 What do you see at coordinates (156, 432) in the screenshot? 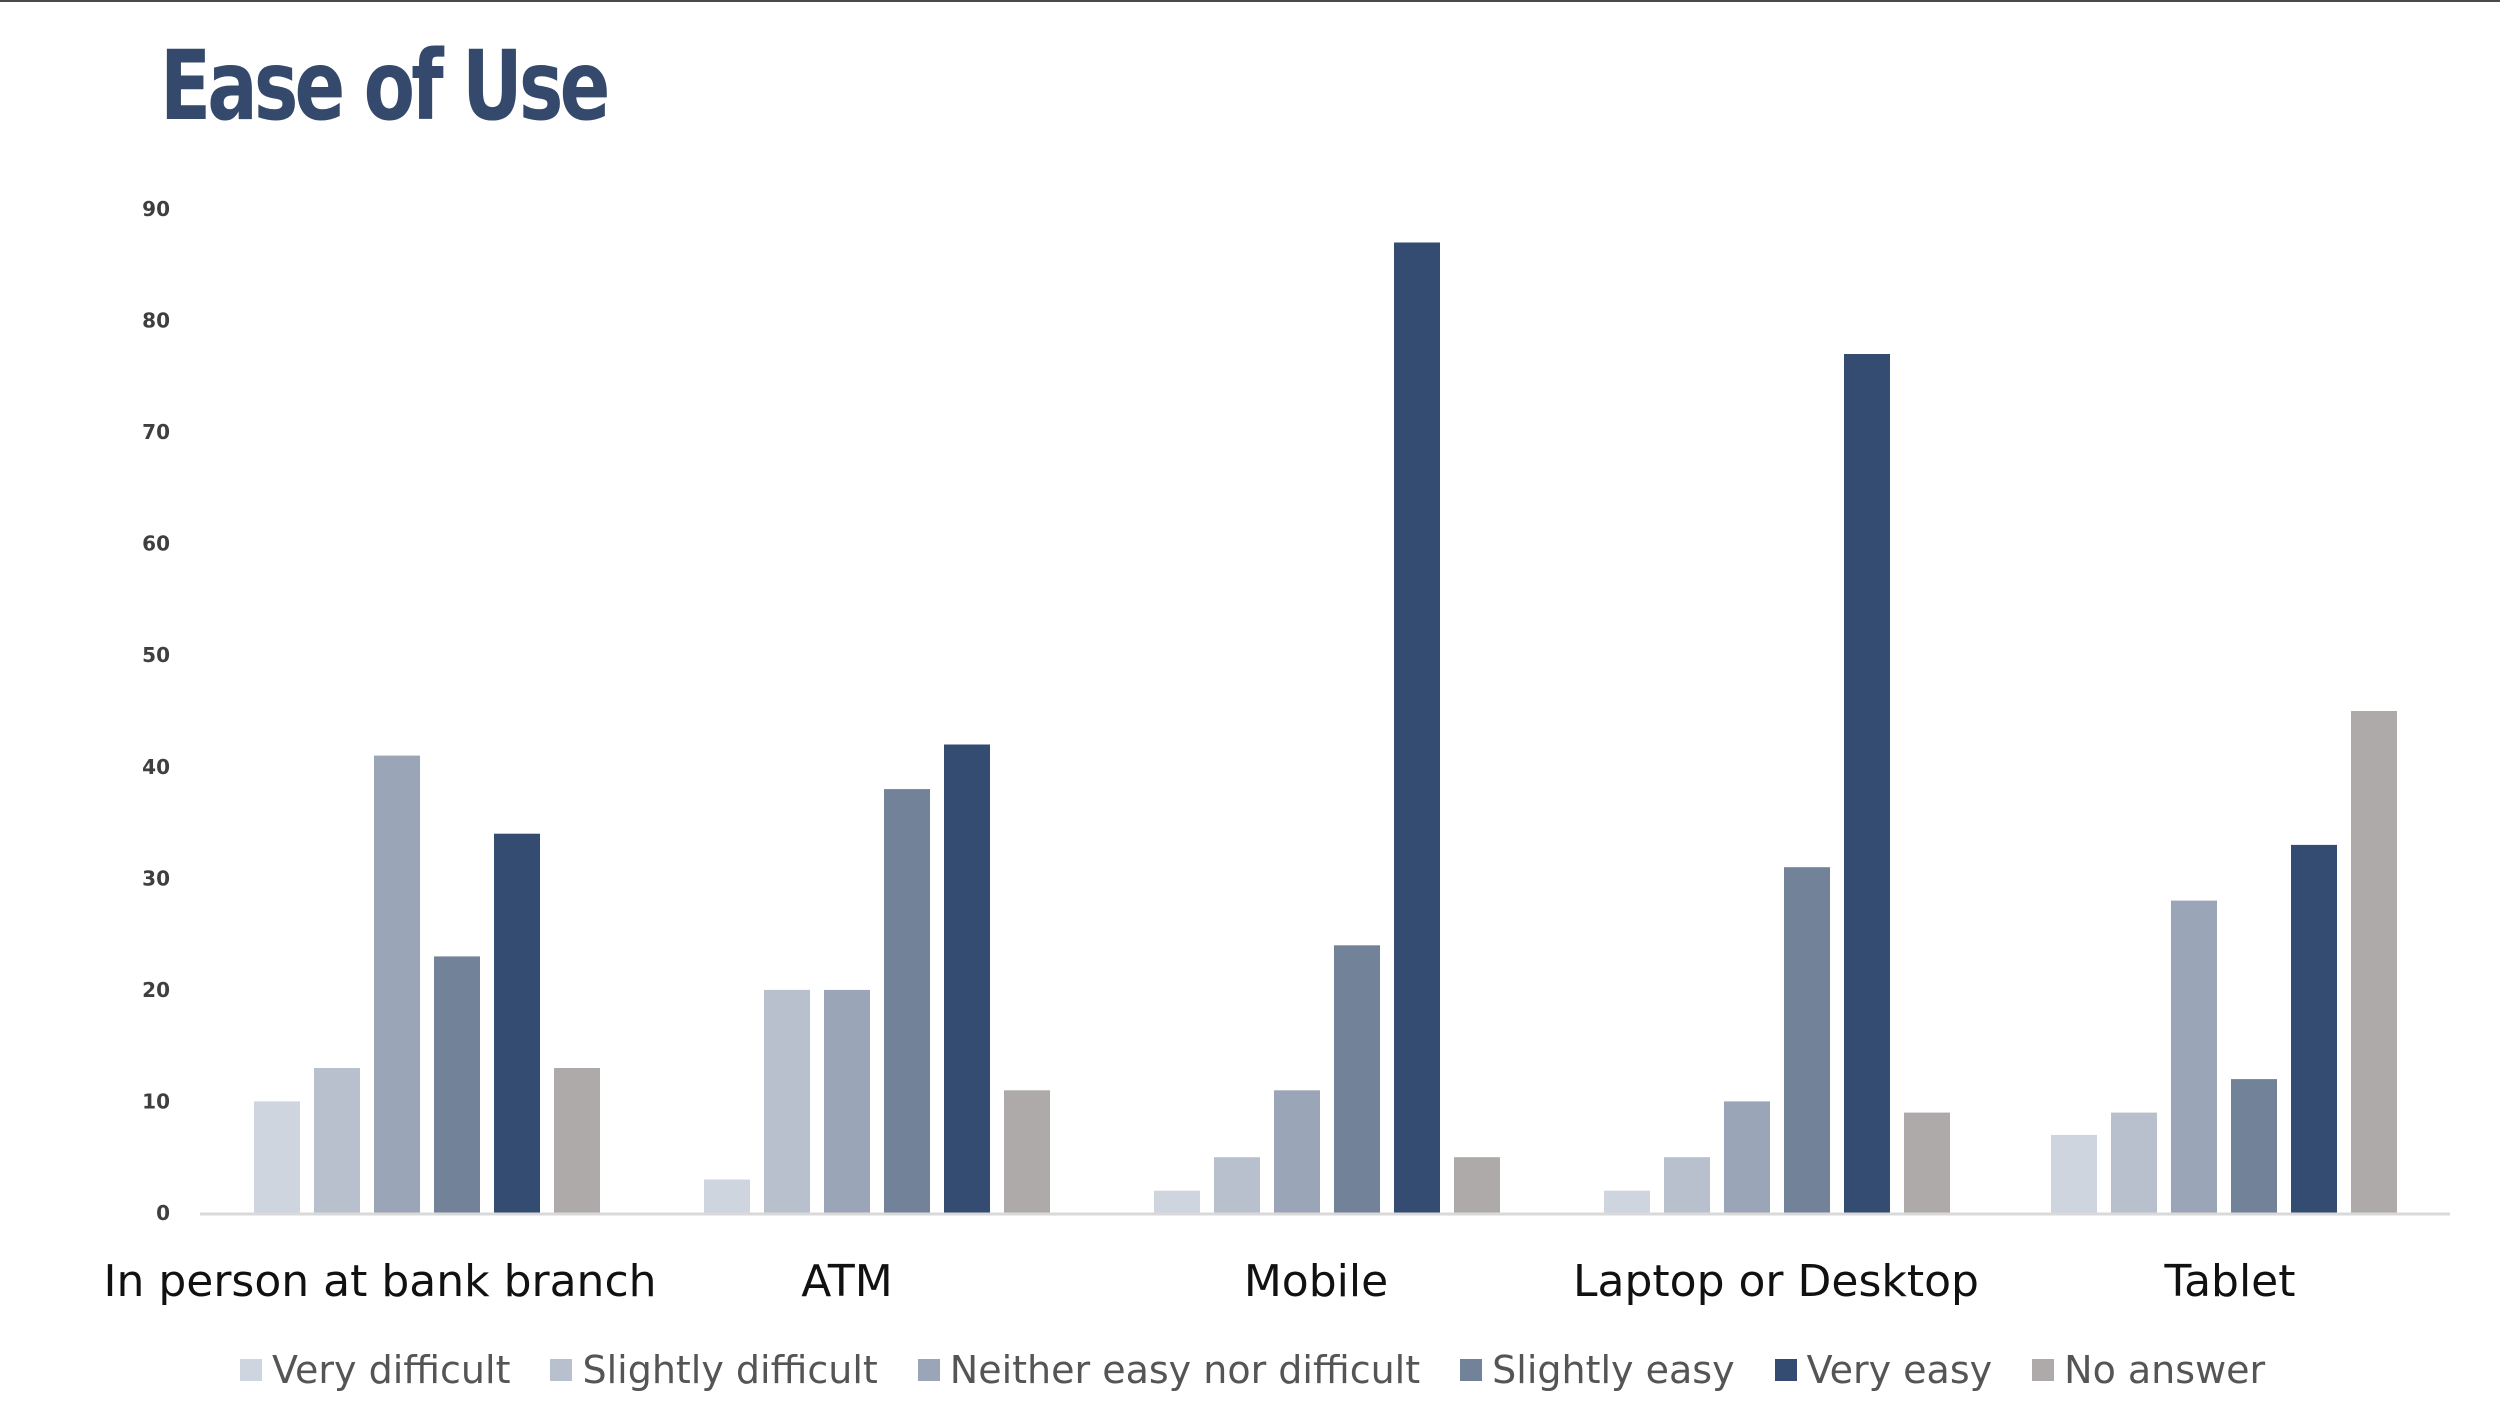
I see `y-tick-label: 70` at bounding box center [156, 432].